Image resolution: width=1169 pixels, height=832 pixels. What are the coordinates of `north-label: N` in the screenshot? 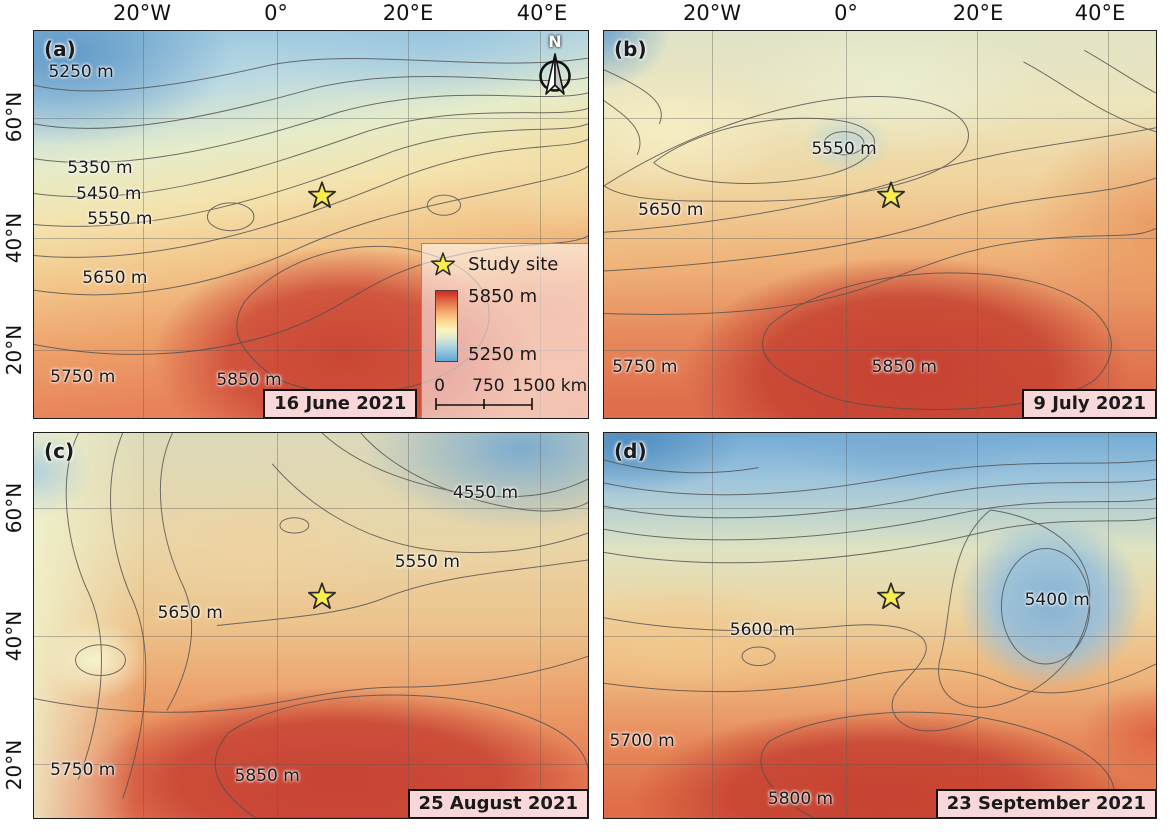 It's located at (555, 41).